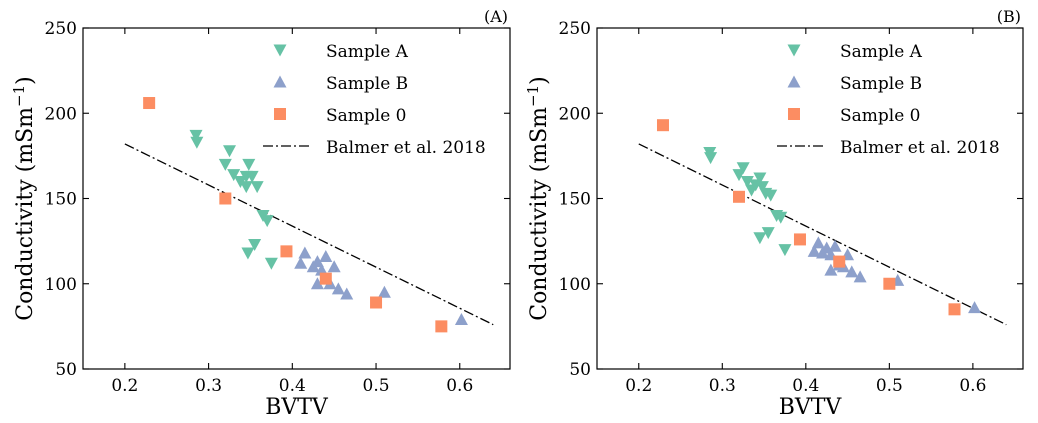 The height and width of the screenshot is (423, 1038). Describe the element at coordinates (25, 80) in the screenshot. I see `y-axis-label-end: )` at that location.